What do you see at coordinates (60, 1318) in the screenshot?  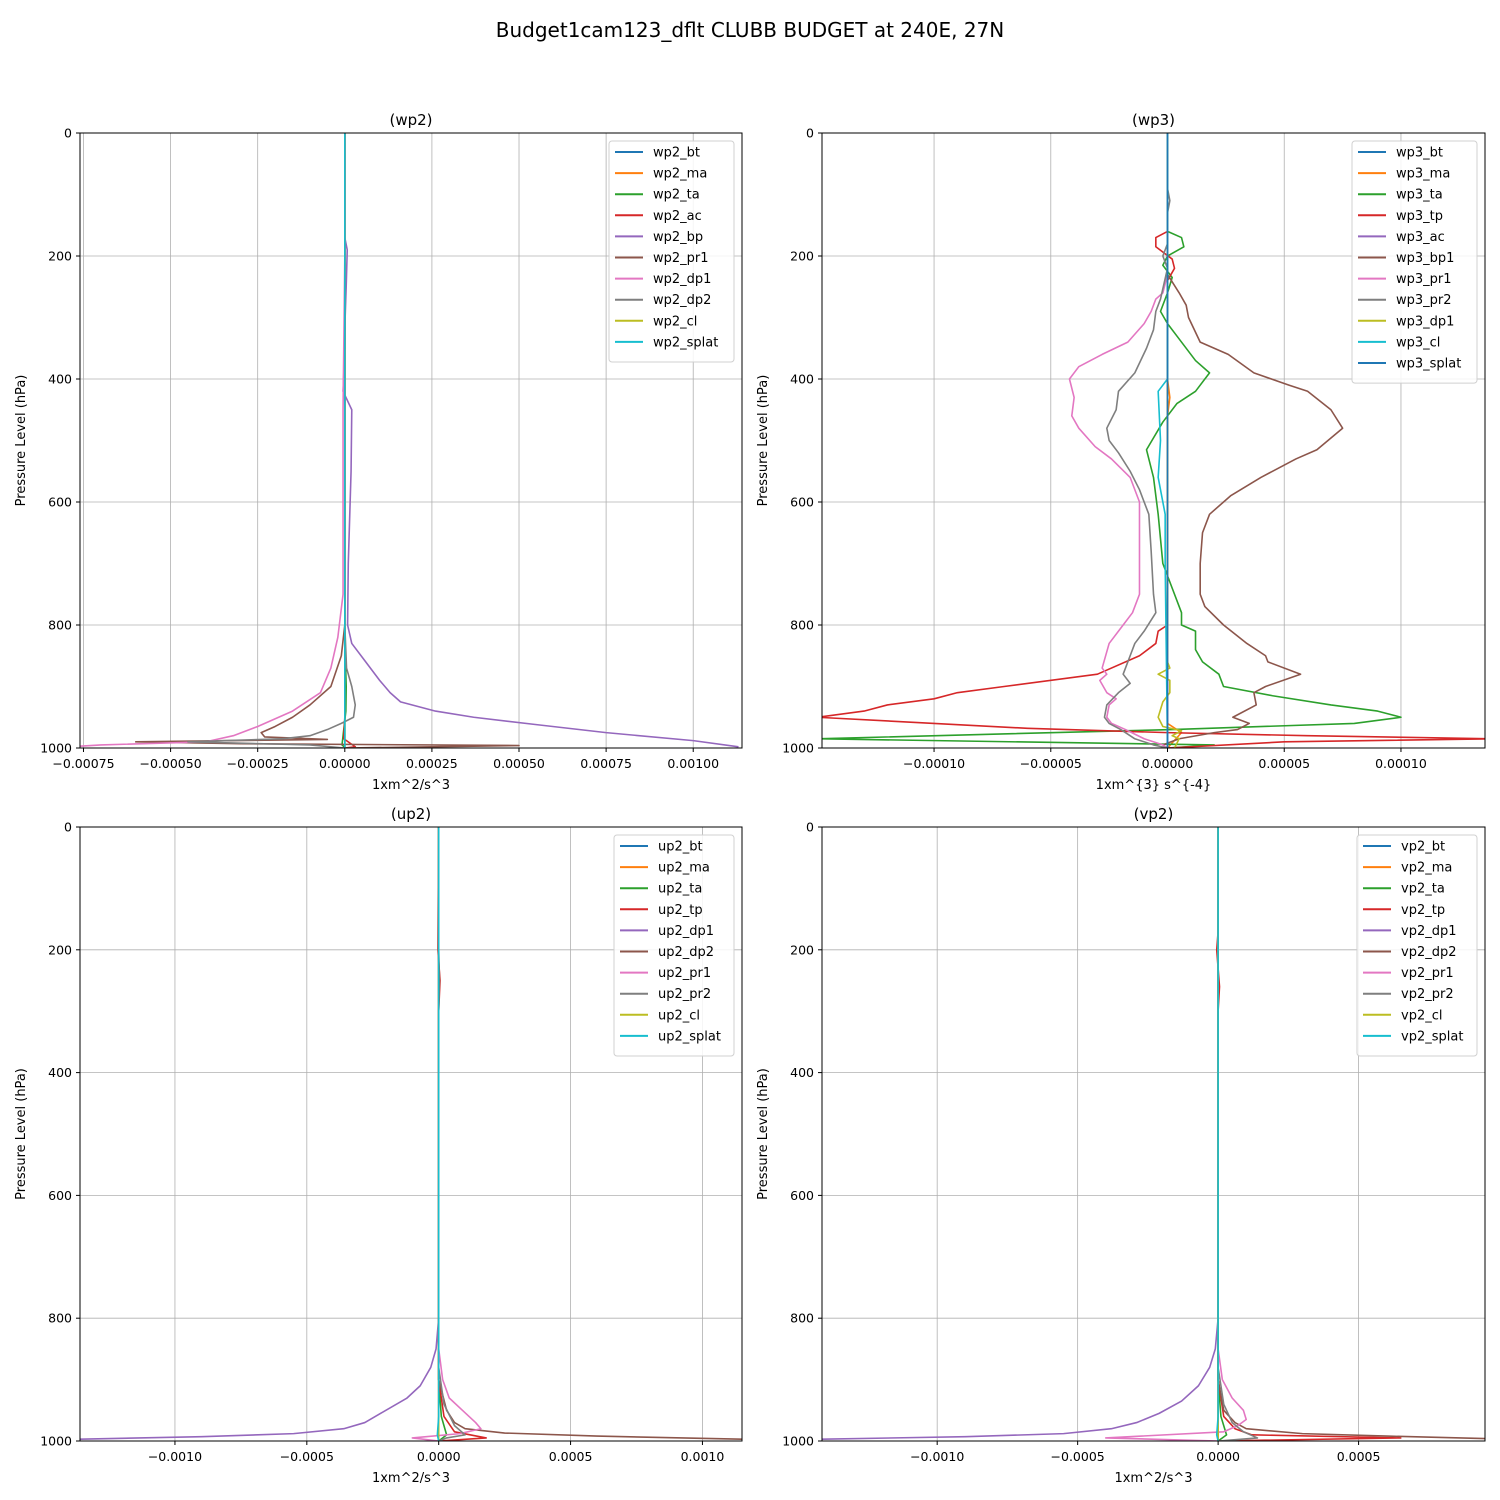 I see `up2-y-tick-label: 800` at bounding box center [60, 1318].